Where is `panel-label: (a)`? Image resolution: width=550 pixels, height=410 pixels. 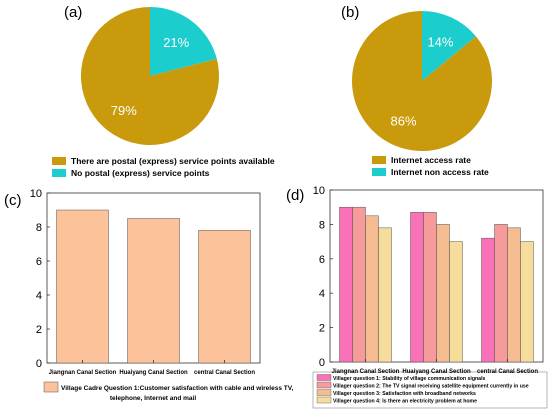
panel-label: (a) is located at coordinates (73, 12).